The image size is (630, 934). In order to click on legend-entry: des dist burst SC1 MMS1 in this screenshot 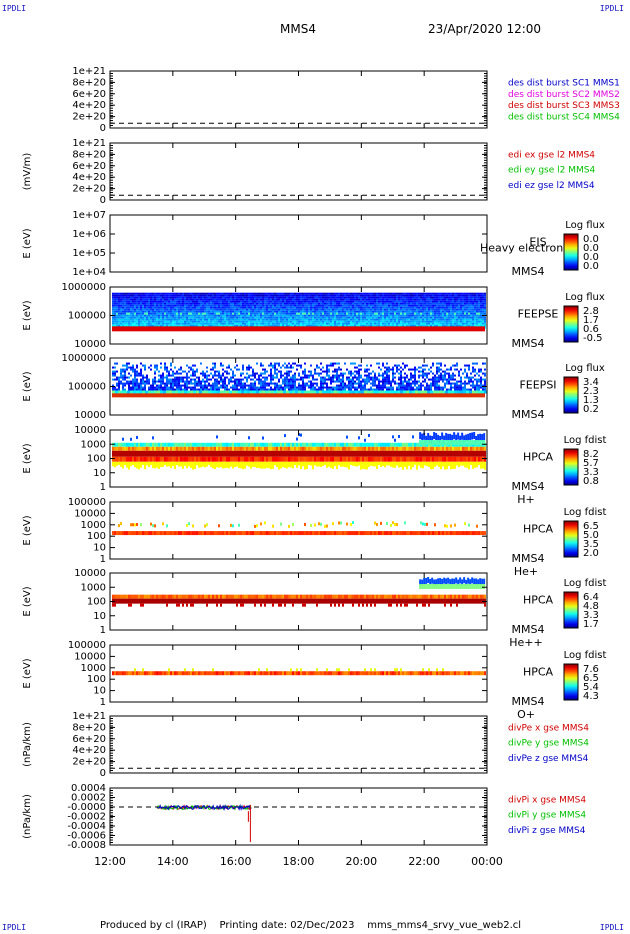, I will do `click(564, 84)`.